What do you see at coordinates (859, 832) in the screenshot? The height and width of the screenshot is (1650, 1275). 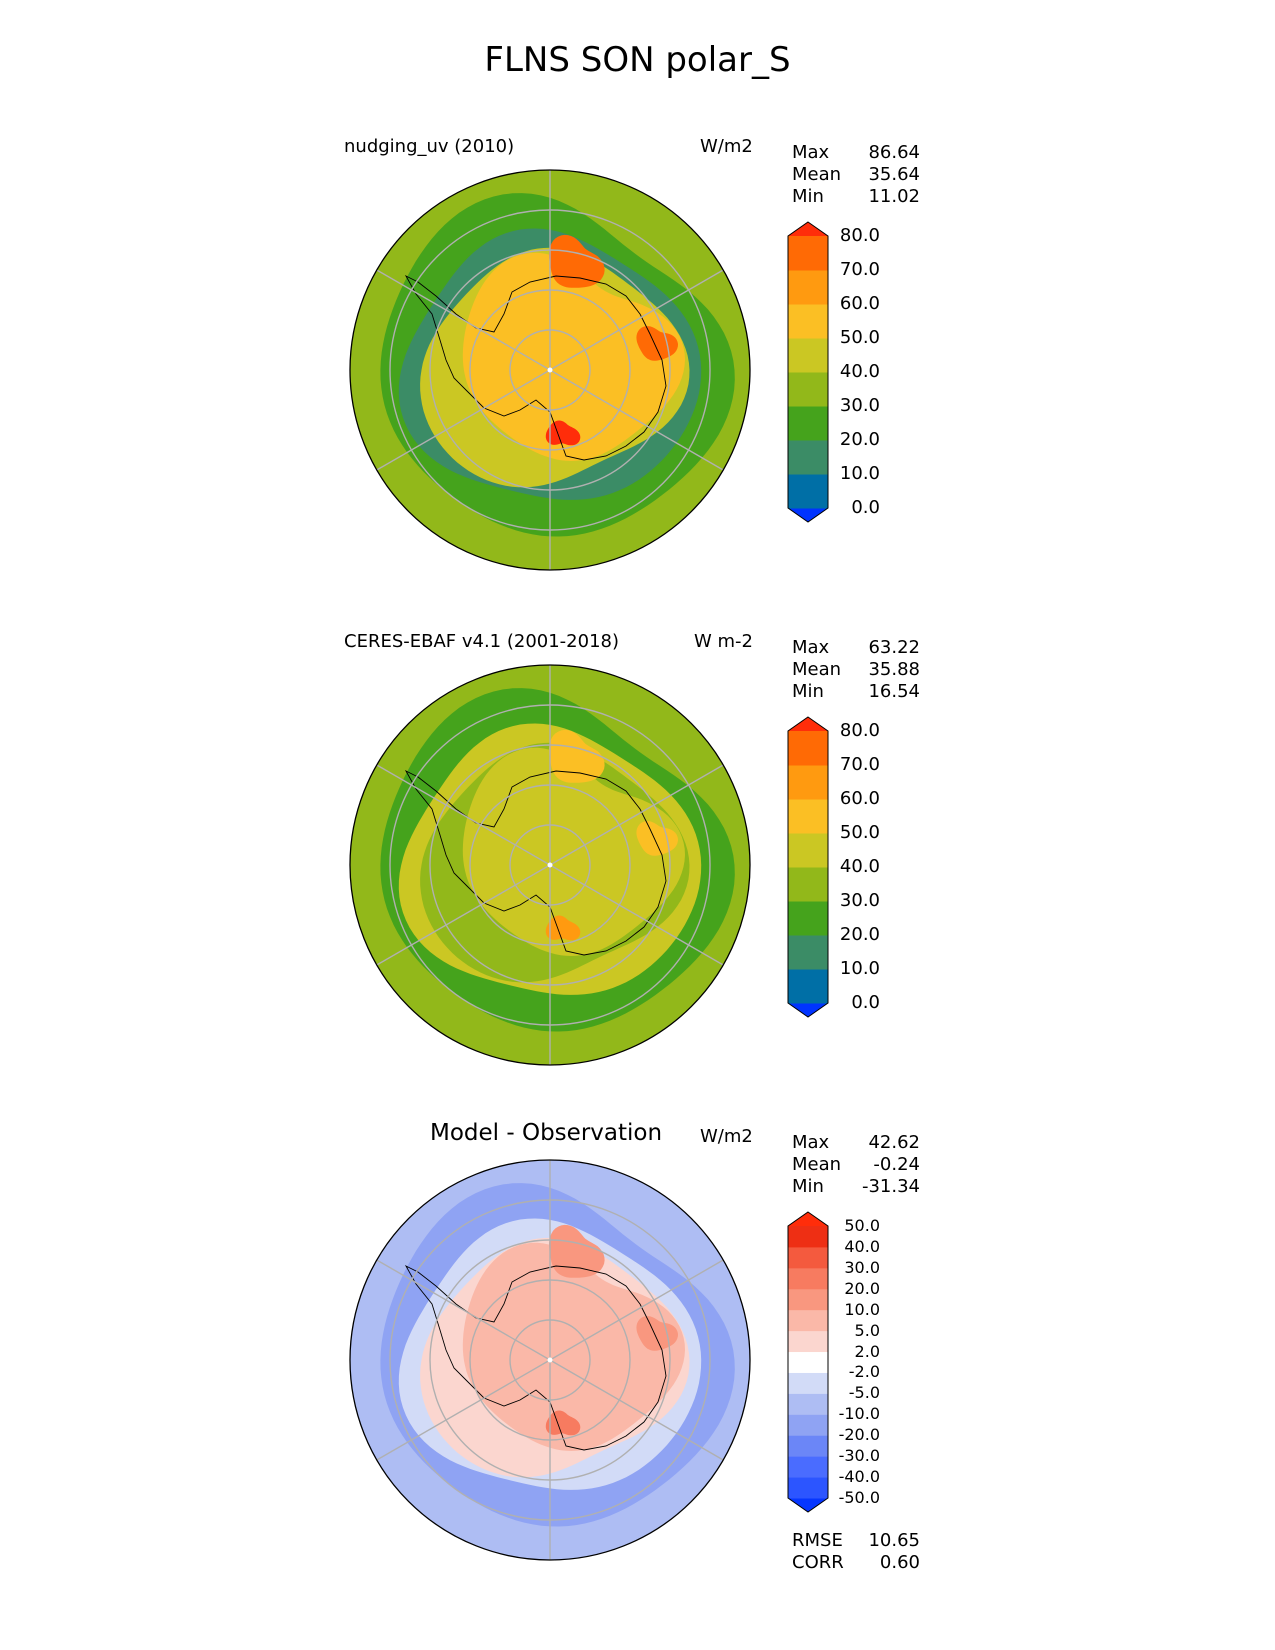 I see `colorbar-tick-label: 50.0` at bounding box center [859, 832].